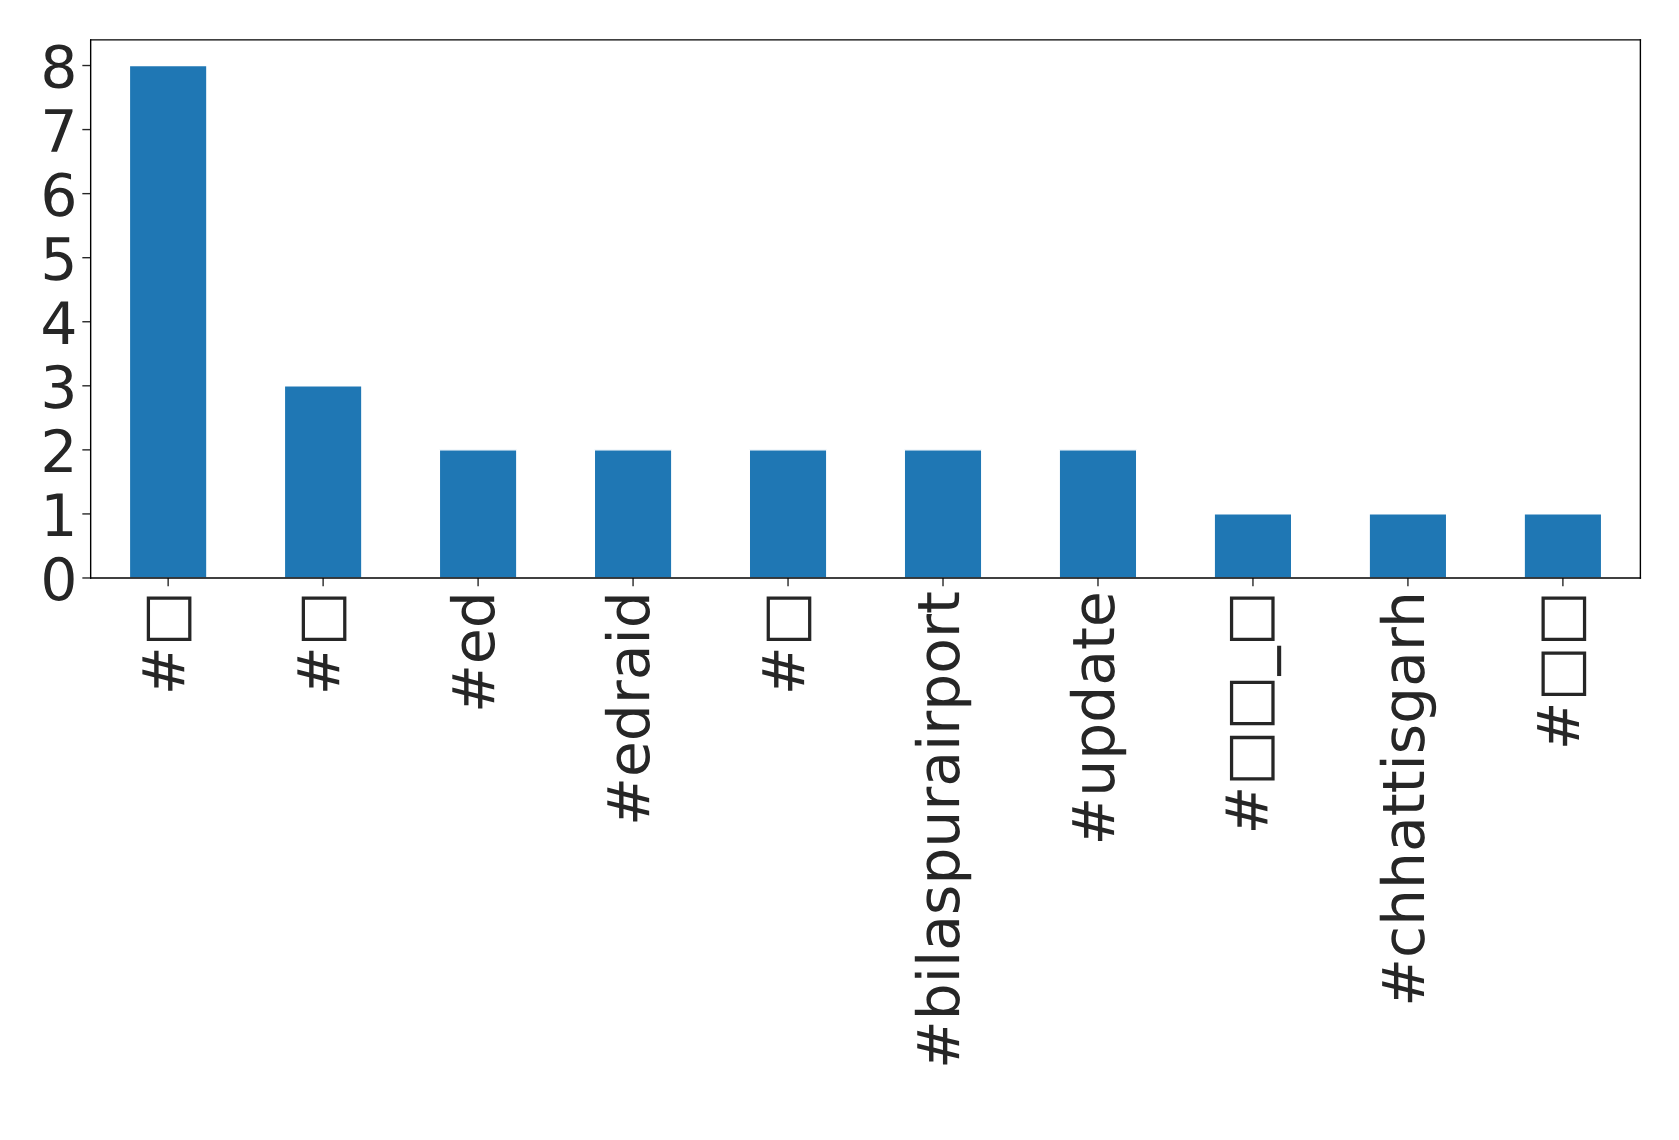 The image size is (1679, 1140). I want to click on y-tick-label: 4, so click(59, 322).